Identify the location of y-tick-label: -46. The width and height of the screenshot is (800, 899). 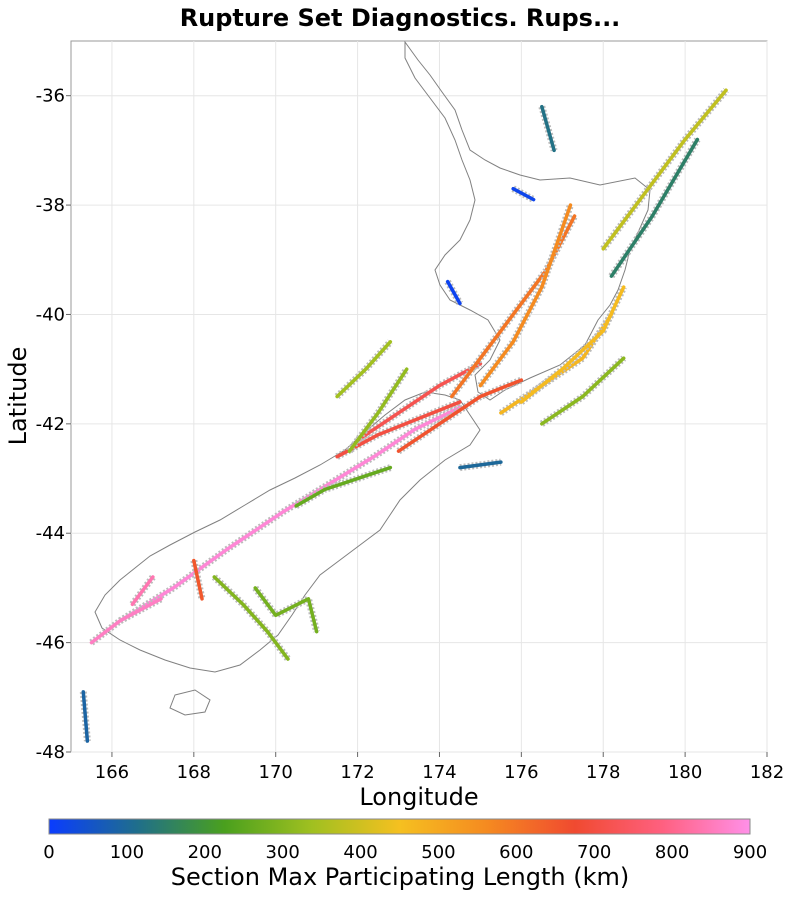
(50, 643).